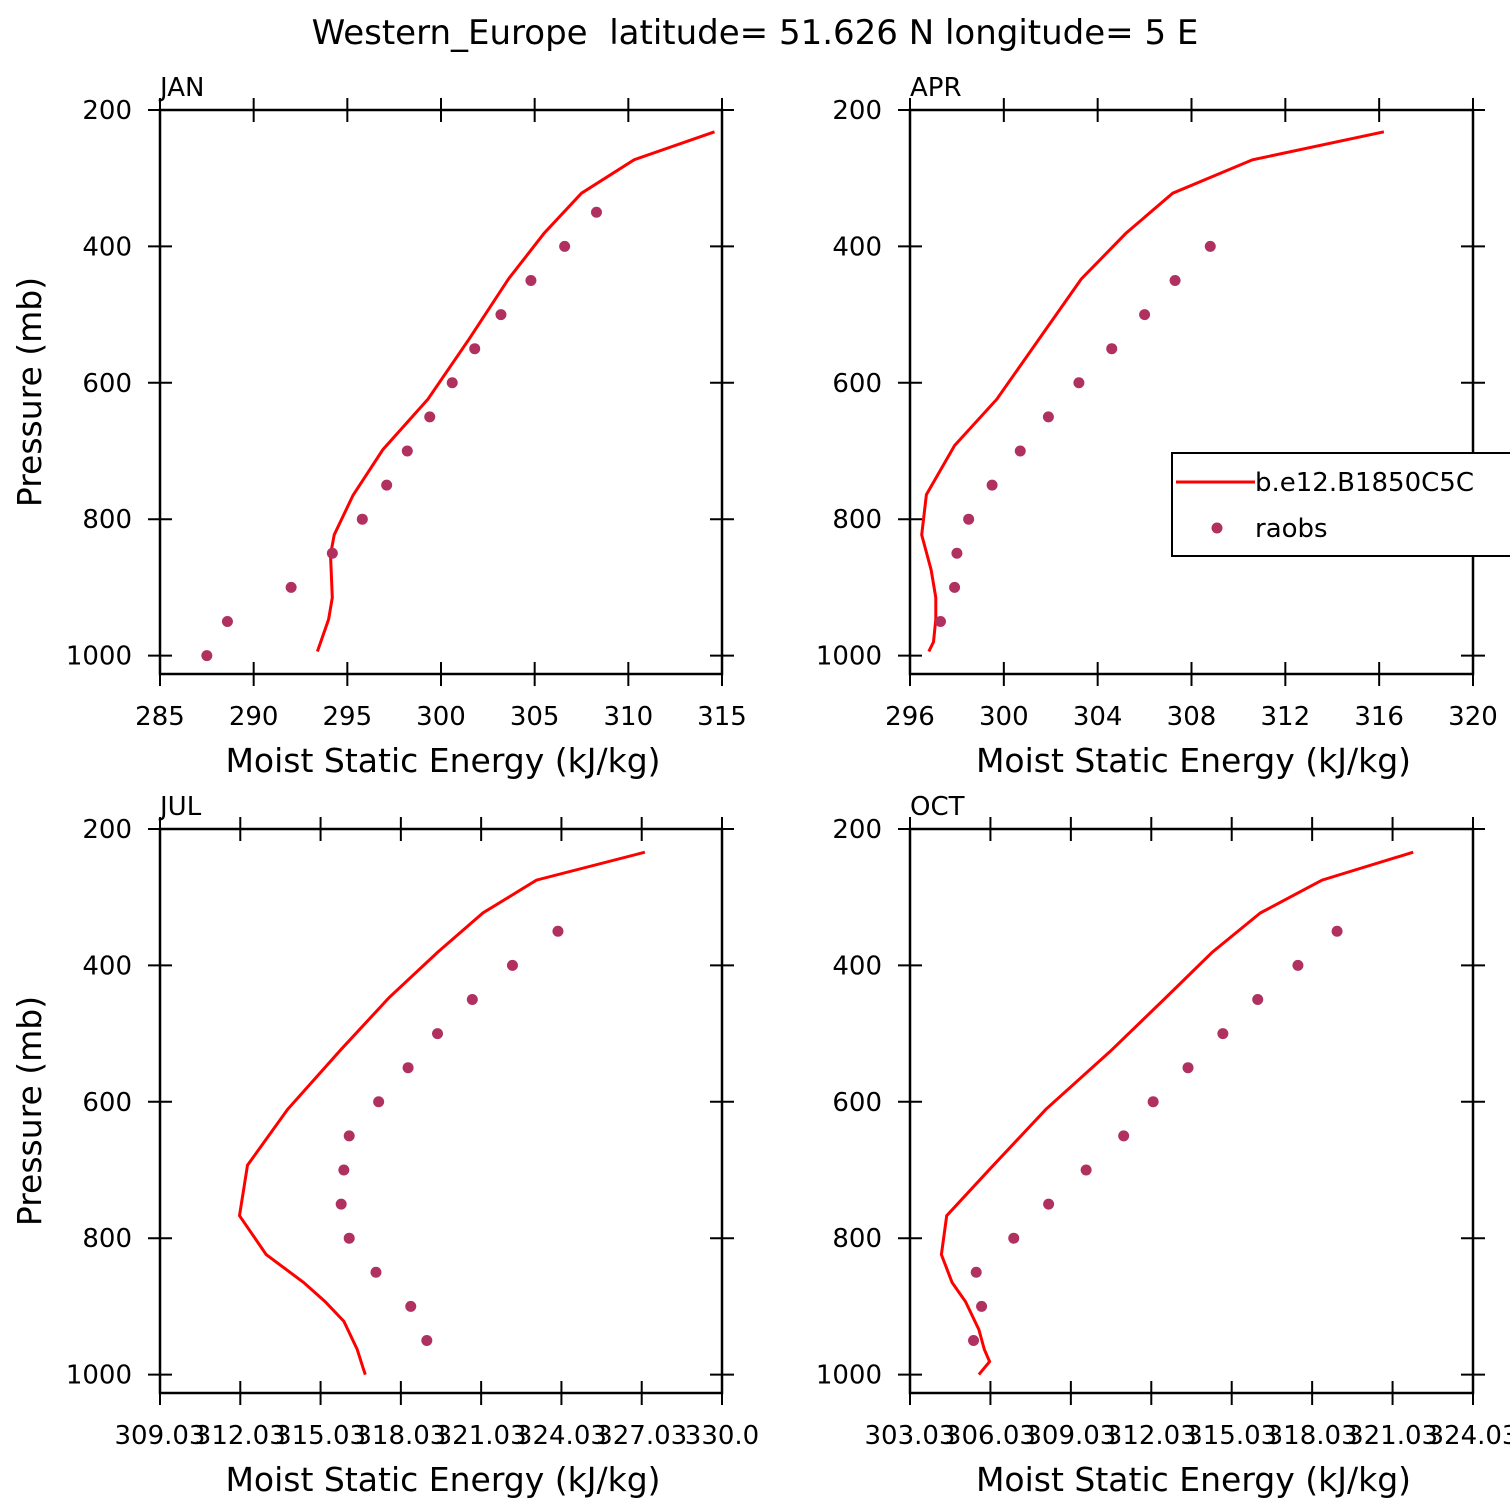  What do you see at coordinates (181, 88) in the screenshot?
I see `panel-title: JAN` at bounding box center [181, 88].